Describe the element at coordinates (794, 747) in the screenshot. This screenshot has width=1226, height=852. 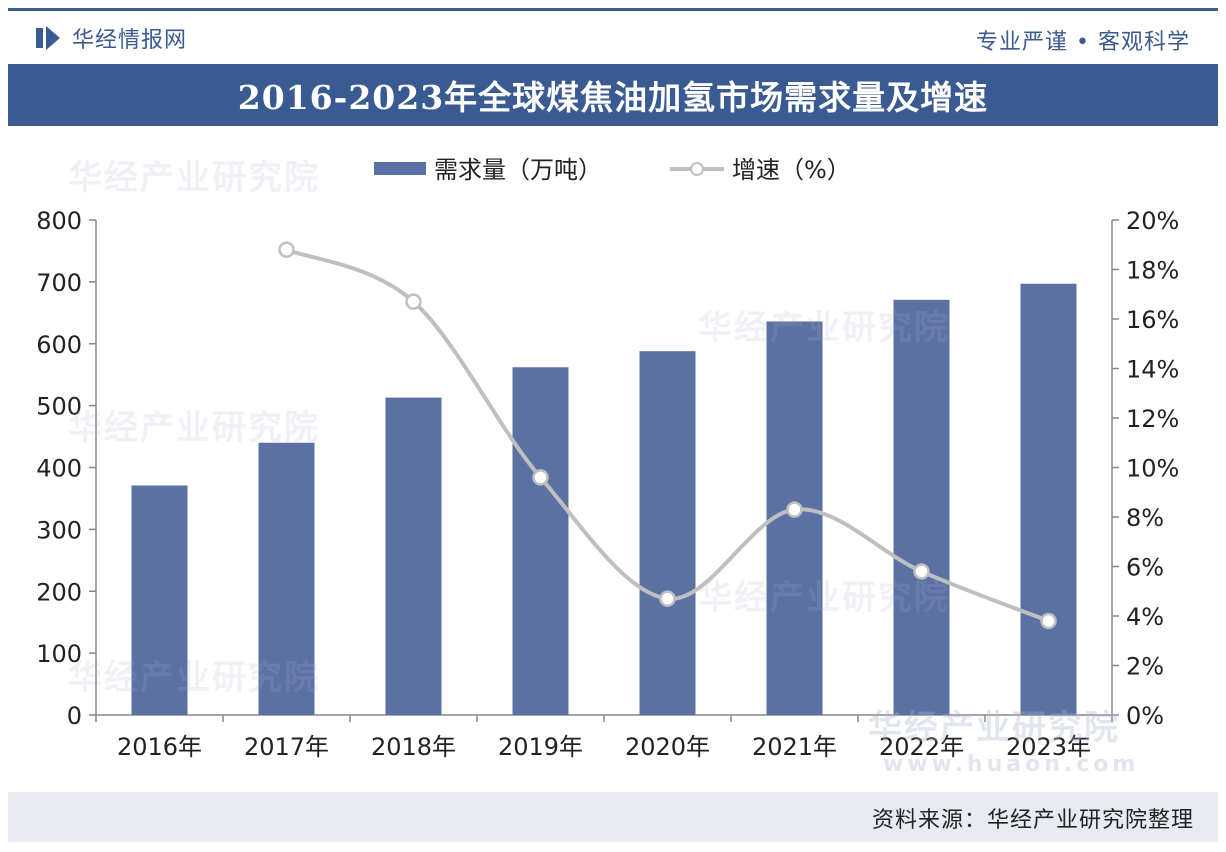
I see `x-tick-label: 2021年` at that location.